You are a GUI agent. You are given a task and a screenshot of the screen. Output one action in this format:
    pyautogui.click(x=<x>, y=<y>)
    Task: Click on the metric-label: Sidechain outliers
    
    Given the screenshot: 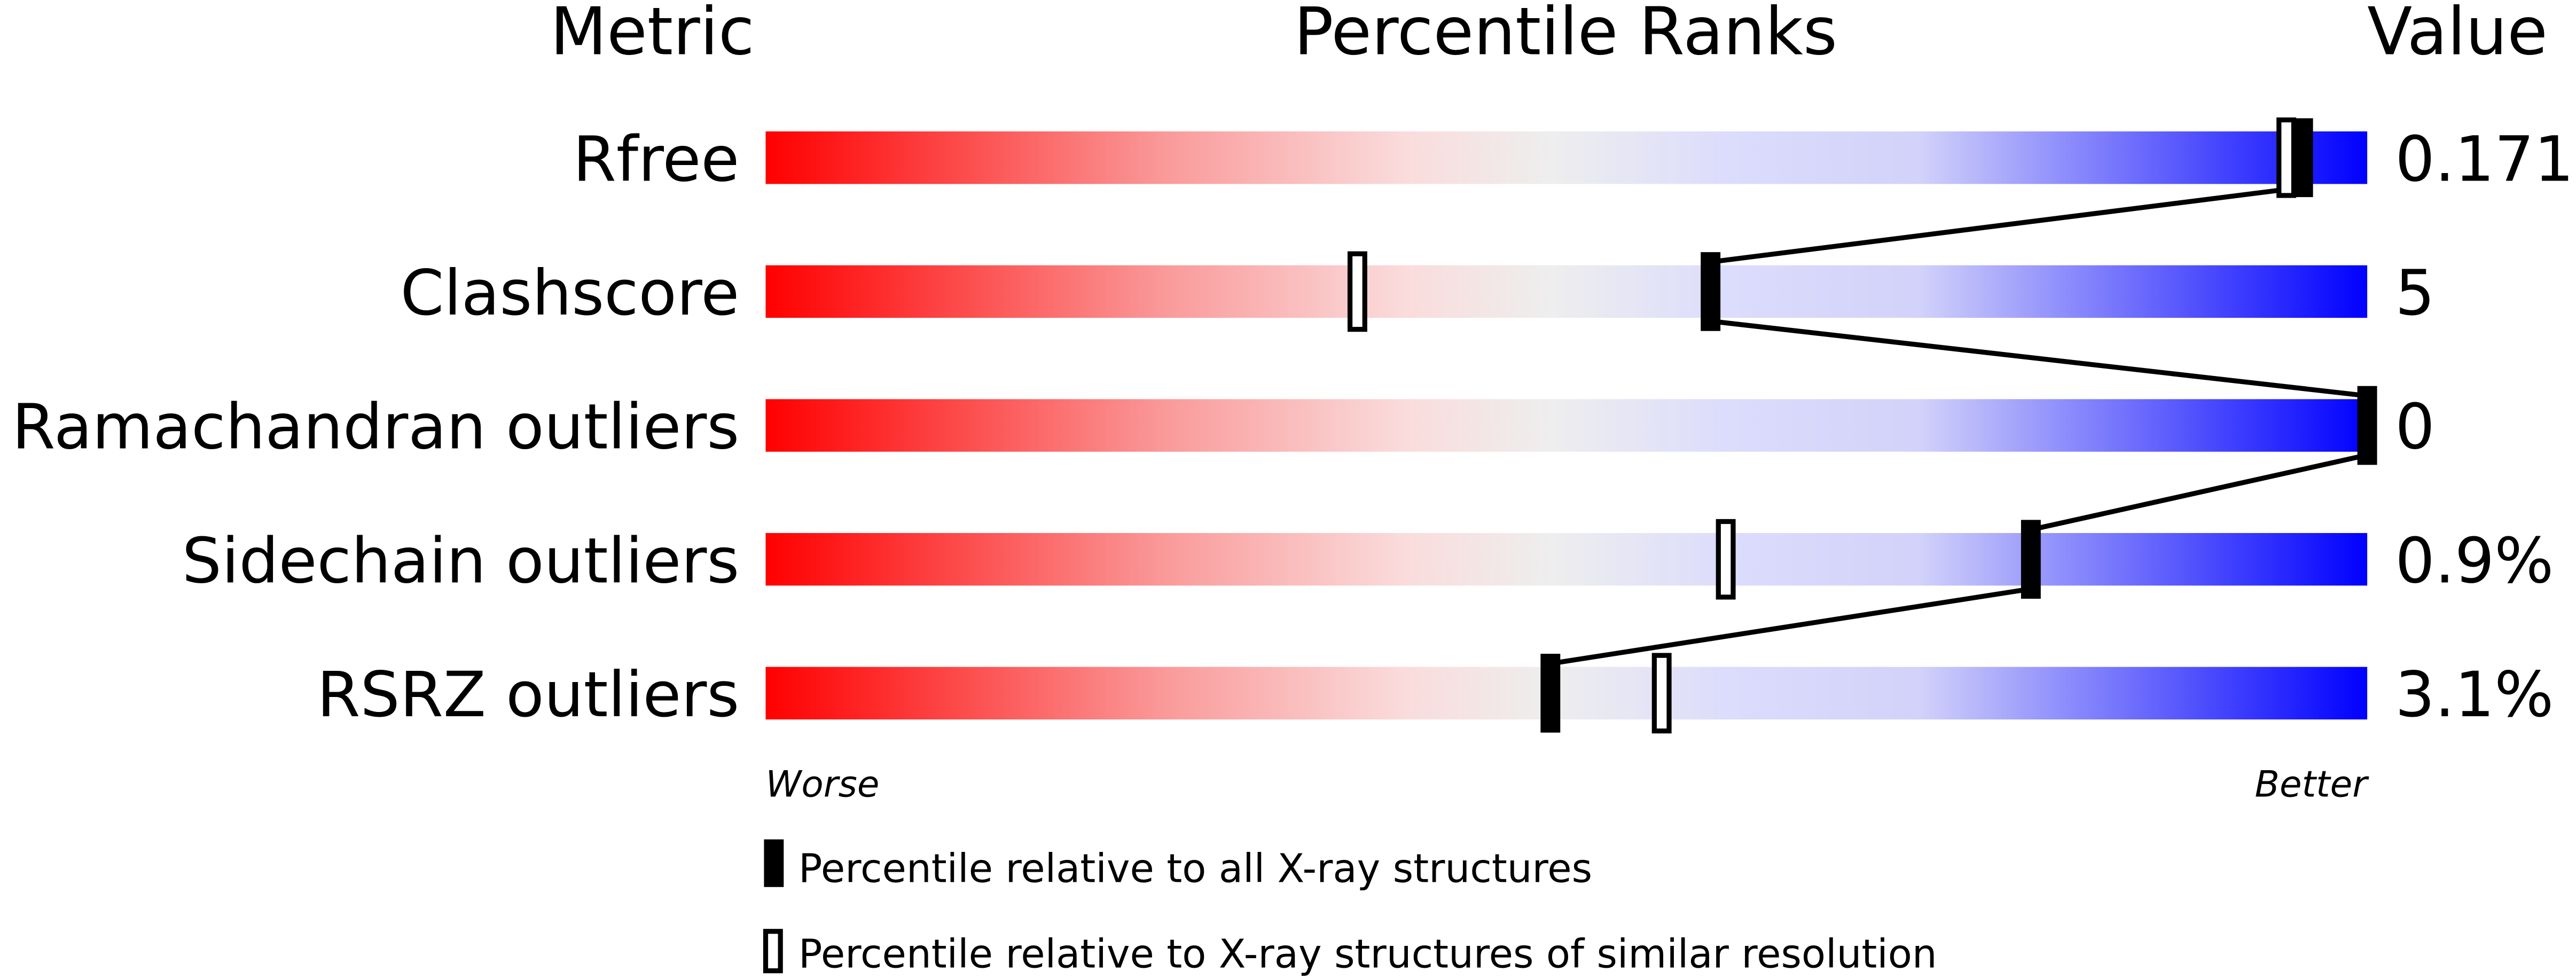 What is the action you would take?
    pyautogui.click(x=460, y=560)
    